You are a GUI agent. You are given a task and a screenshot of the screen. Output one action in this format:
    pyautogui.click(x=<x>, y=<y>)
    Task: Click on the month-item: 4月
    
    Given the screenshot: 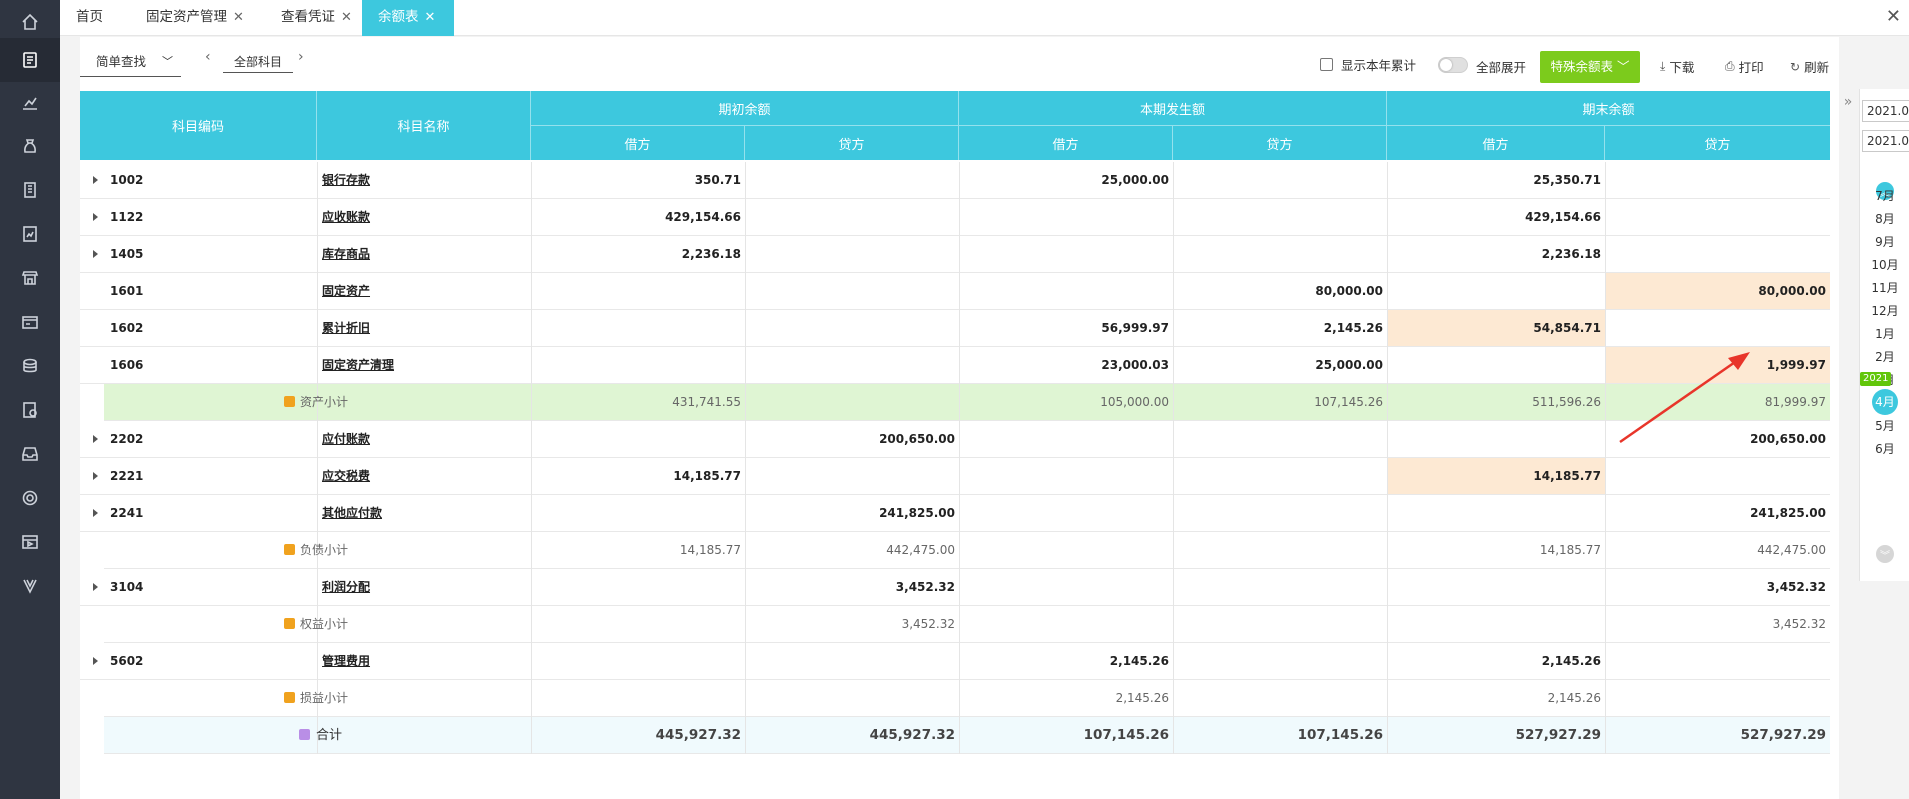 What is the action you would take?
    pyautogui.click(x=1885, y=402)
    